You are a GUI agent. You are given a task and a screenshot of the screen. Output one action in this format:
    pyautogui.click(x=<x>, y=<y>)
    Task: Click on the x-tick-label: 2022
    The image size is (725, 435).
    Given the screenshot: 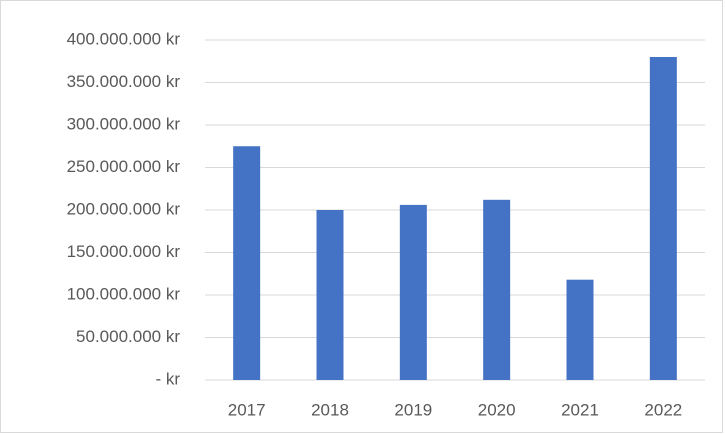 What is the action you would take?
    pyautogui.click(x=663, y=409)
    